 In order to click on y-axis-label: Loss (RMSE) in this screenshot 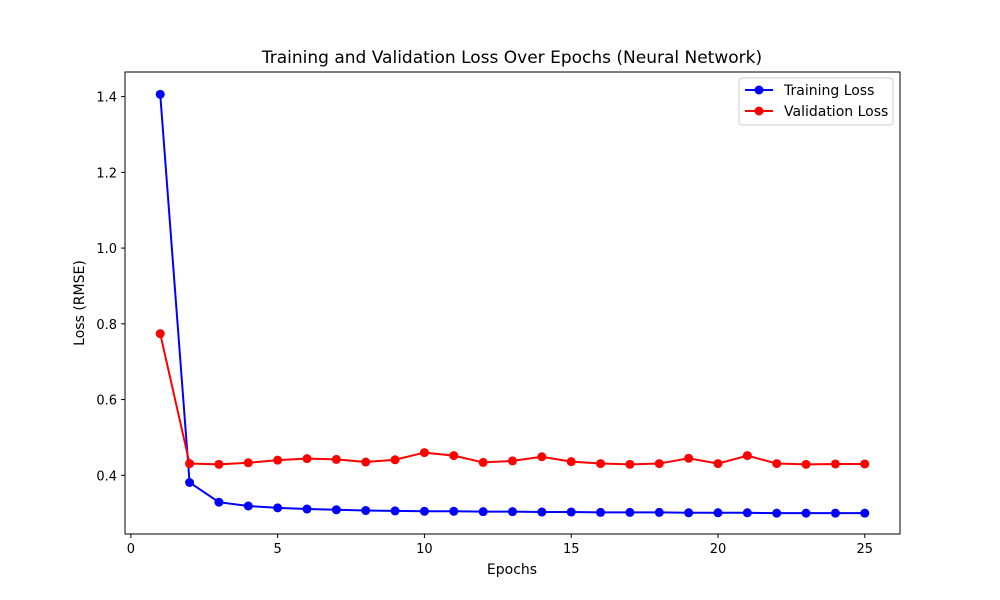, I will do `click(80, 303)`.